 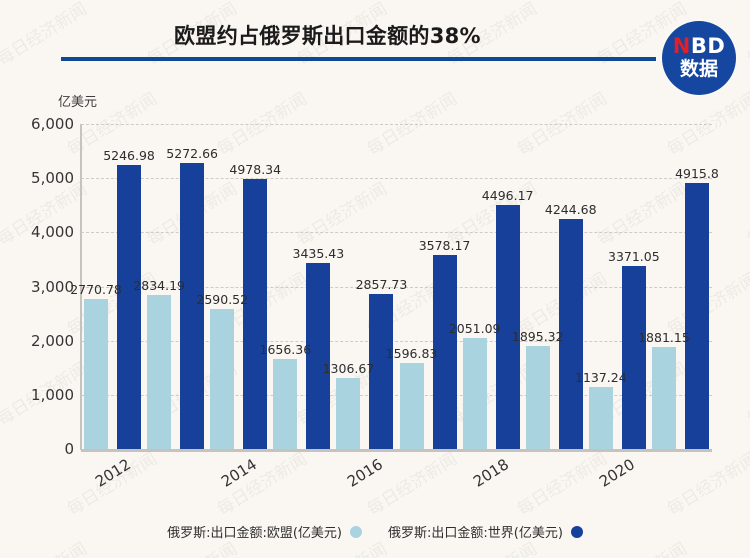 I want to click on y-tick-label: 3,000, so click(x=52, y=286).